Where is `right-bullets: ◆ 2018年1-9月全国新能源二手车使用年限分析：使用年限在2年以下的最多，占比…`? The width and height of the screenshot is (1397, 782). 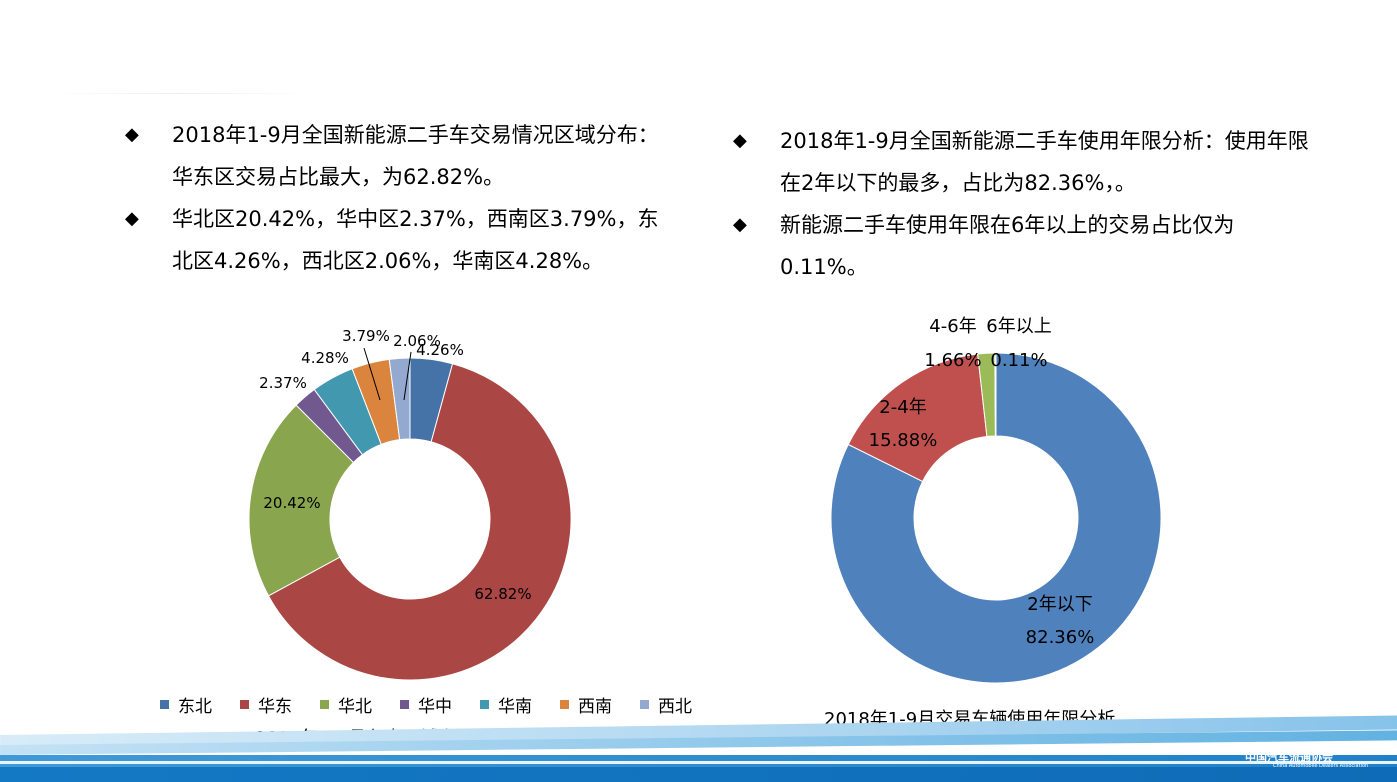 right-bullets: ◆ 2018年1-9月全国新能源二手车使用年限分析：使用年限在2年以下的最多，占比… is located at coordinates (1023, 204).